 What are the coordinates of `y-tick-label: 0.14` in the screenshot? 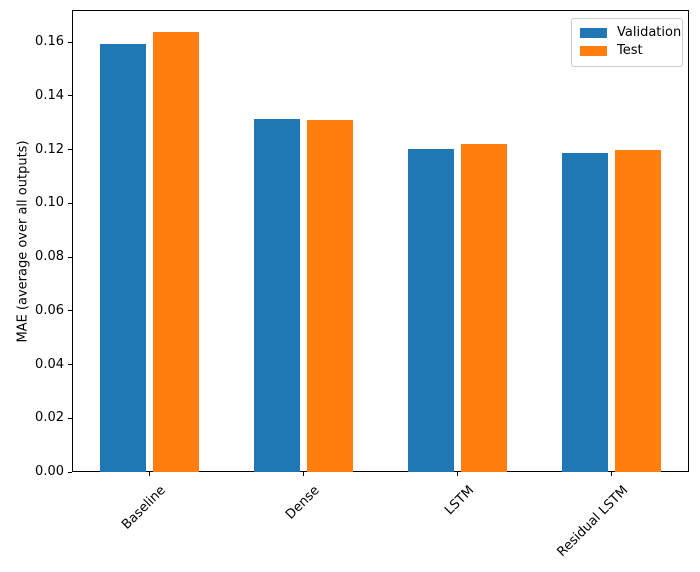 It's located at (49, 95).